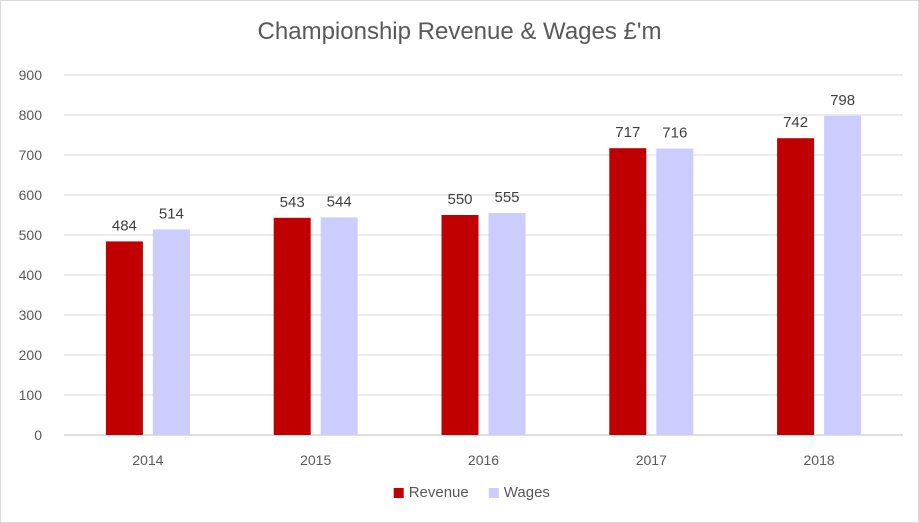 The width and height of the screenshot is (919, 523). I want to click on y-tick-label: 700, so click(31, 155).